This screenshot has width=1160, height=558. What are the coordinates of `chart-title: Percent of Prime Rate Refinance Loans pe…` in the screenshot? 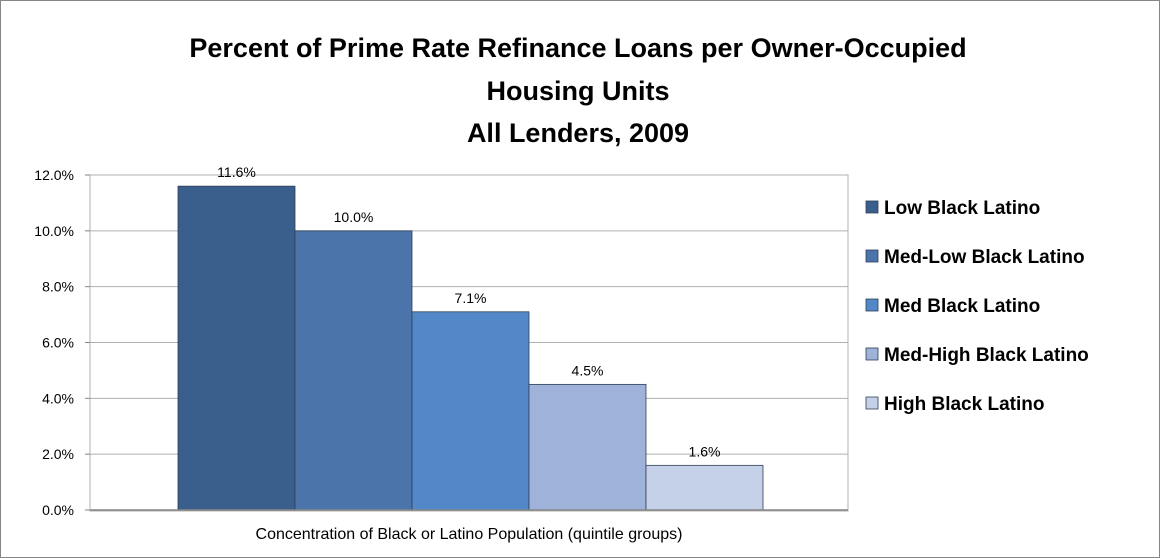 It's located at (577, 90).